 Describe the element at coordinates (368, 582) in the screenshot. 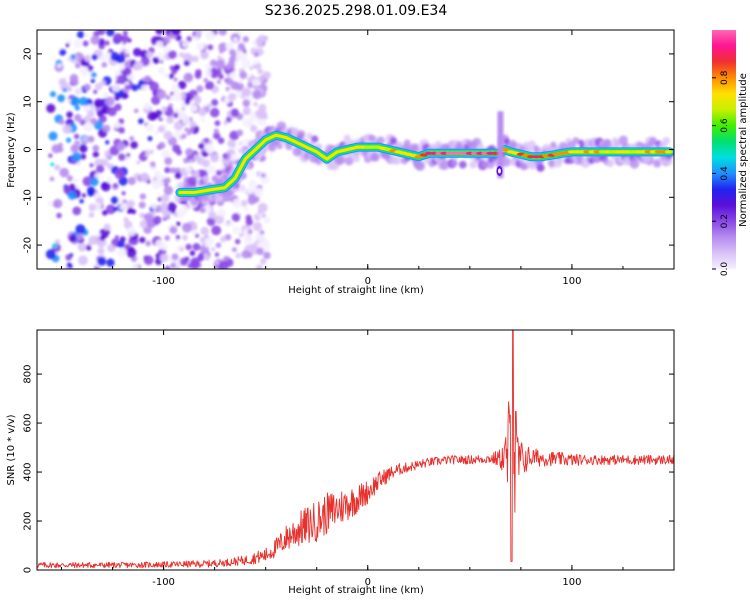

I see `x-tick-label: 0` at that location.